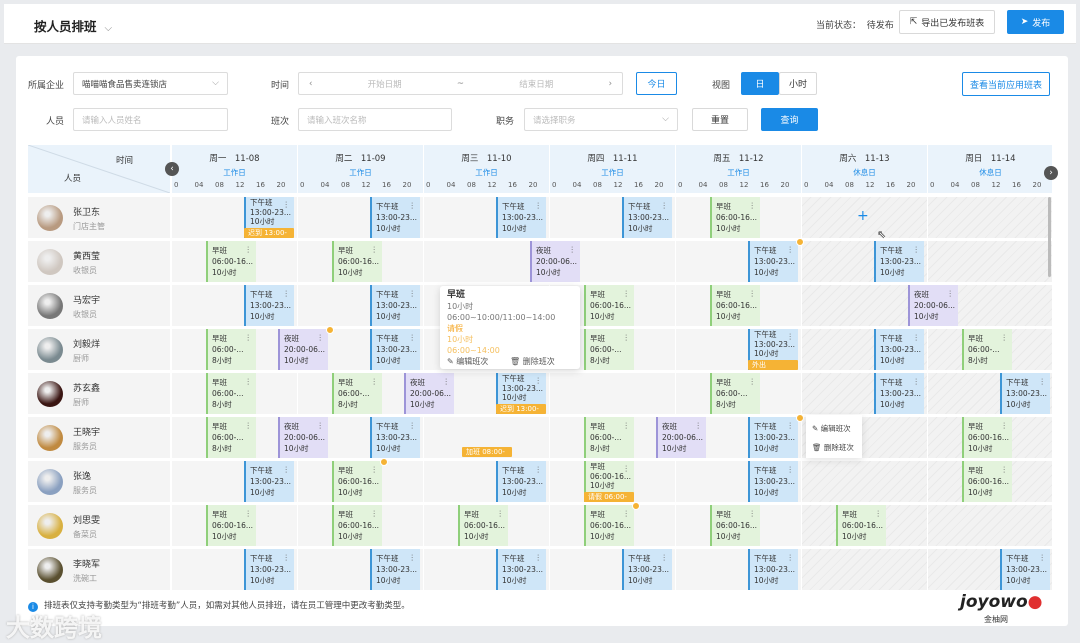 The image size is (1080, 643). What do you see at coordinates (610, 83) in the screenshot?
I see `next-icon: ›` at bounding box center [610, 83].